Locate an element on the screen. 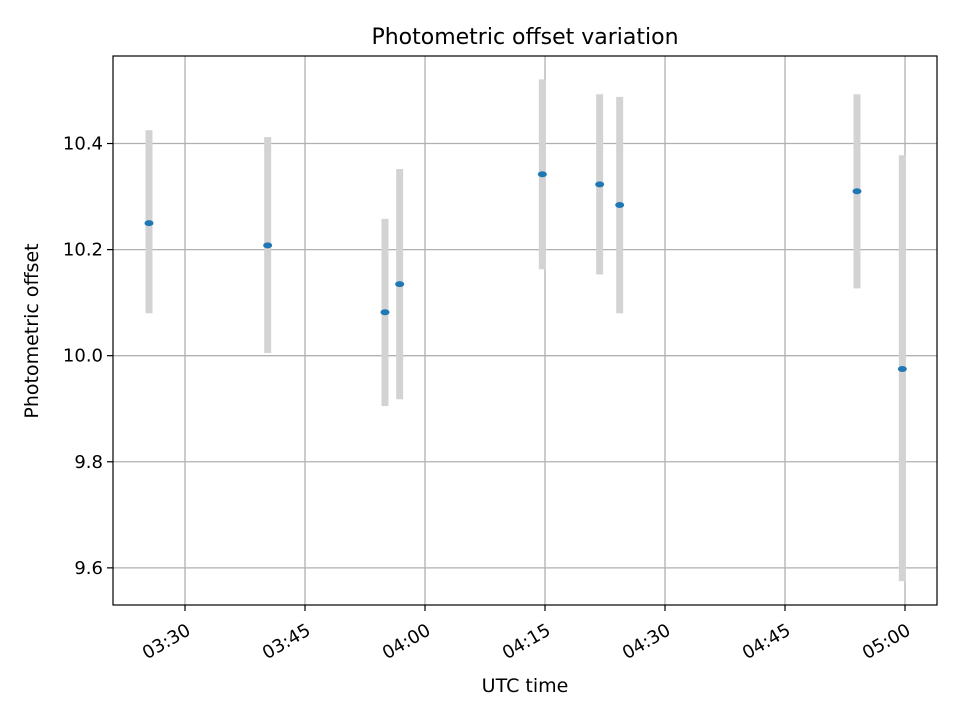 This screenshot has height=720, width=960. y-axis-label: Photometric offset is located at coordinates (32, 330).